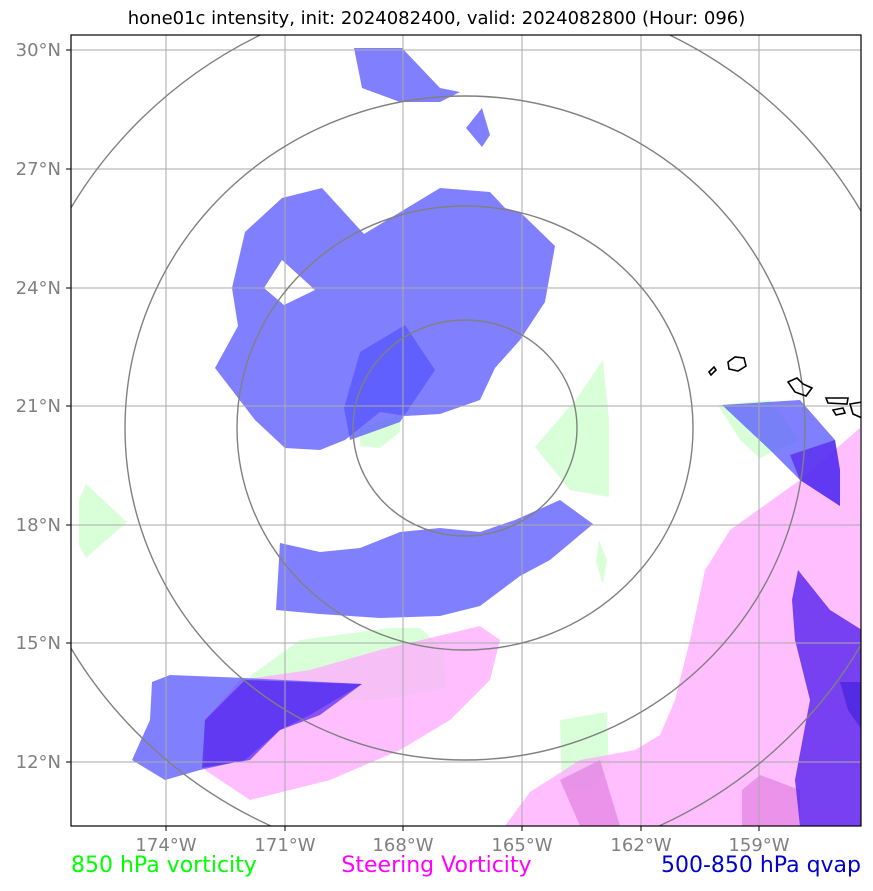 The width and height of the screenshot is (873, 891). Describe the element at coordinates (38, 169) in the screenshot. I see `lat-label-27n: 27°N` at that location.